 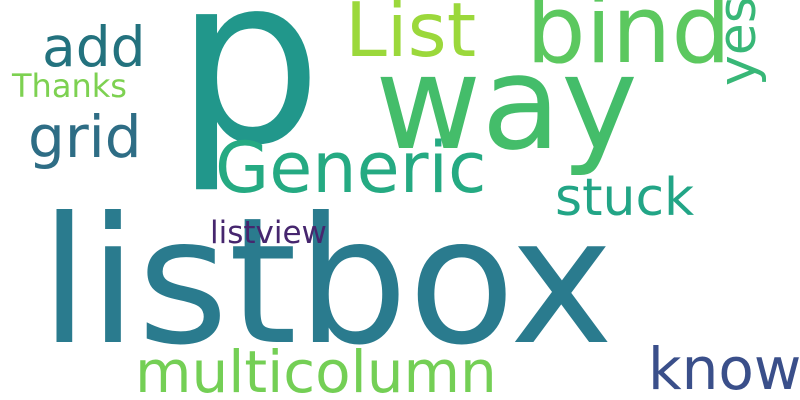 I want to click on word-stuck: stuck, so click(x=625, y=198).